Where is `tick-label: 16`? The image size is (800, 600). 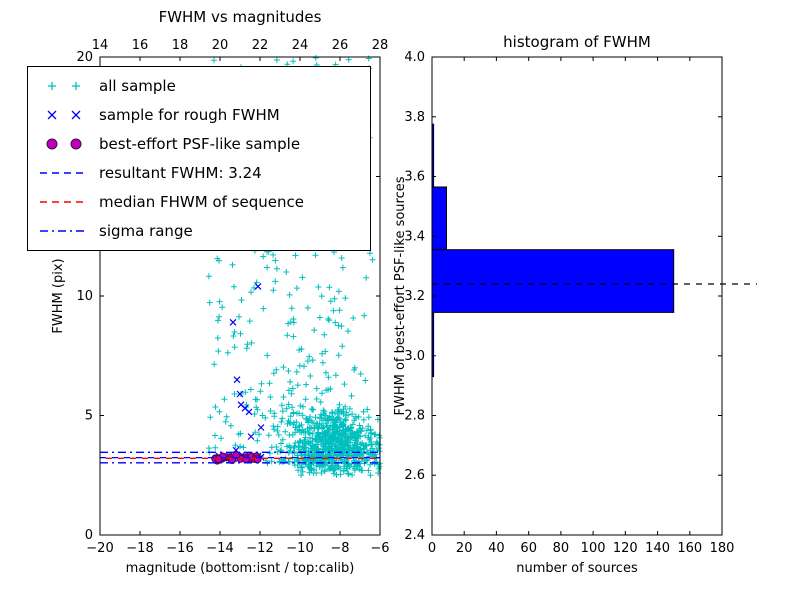 tick-label: 16 is located at coordinates (140, 45).